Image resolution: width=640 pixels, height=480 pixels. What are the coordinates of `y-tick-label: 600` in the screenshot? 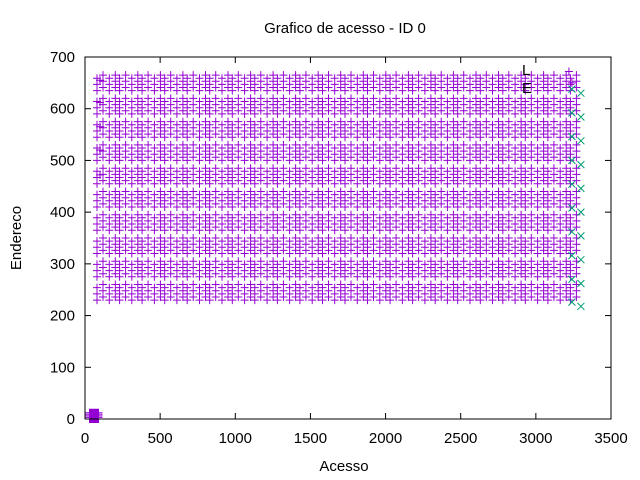 It's located at (62, 109).